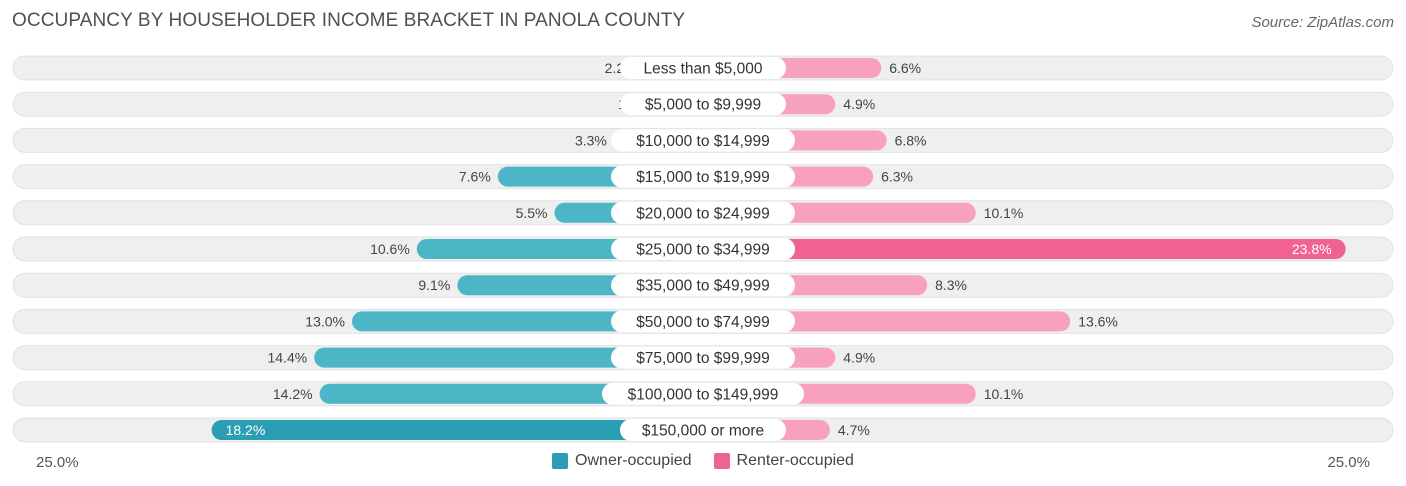  Describe the element at coordinates (287, 358) in the screenshot. I see `owner-value-label: 14.4%` at that location.